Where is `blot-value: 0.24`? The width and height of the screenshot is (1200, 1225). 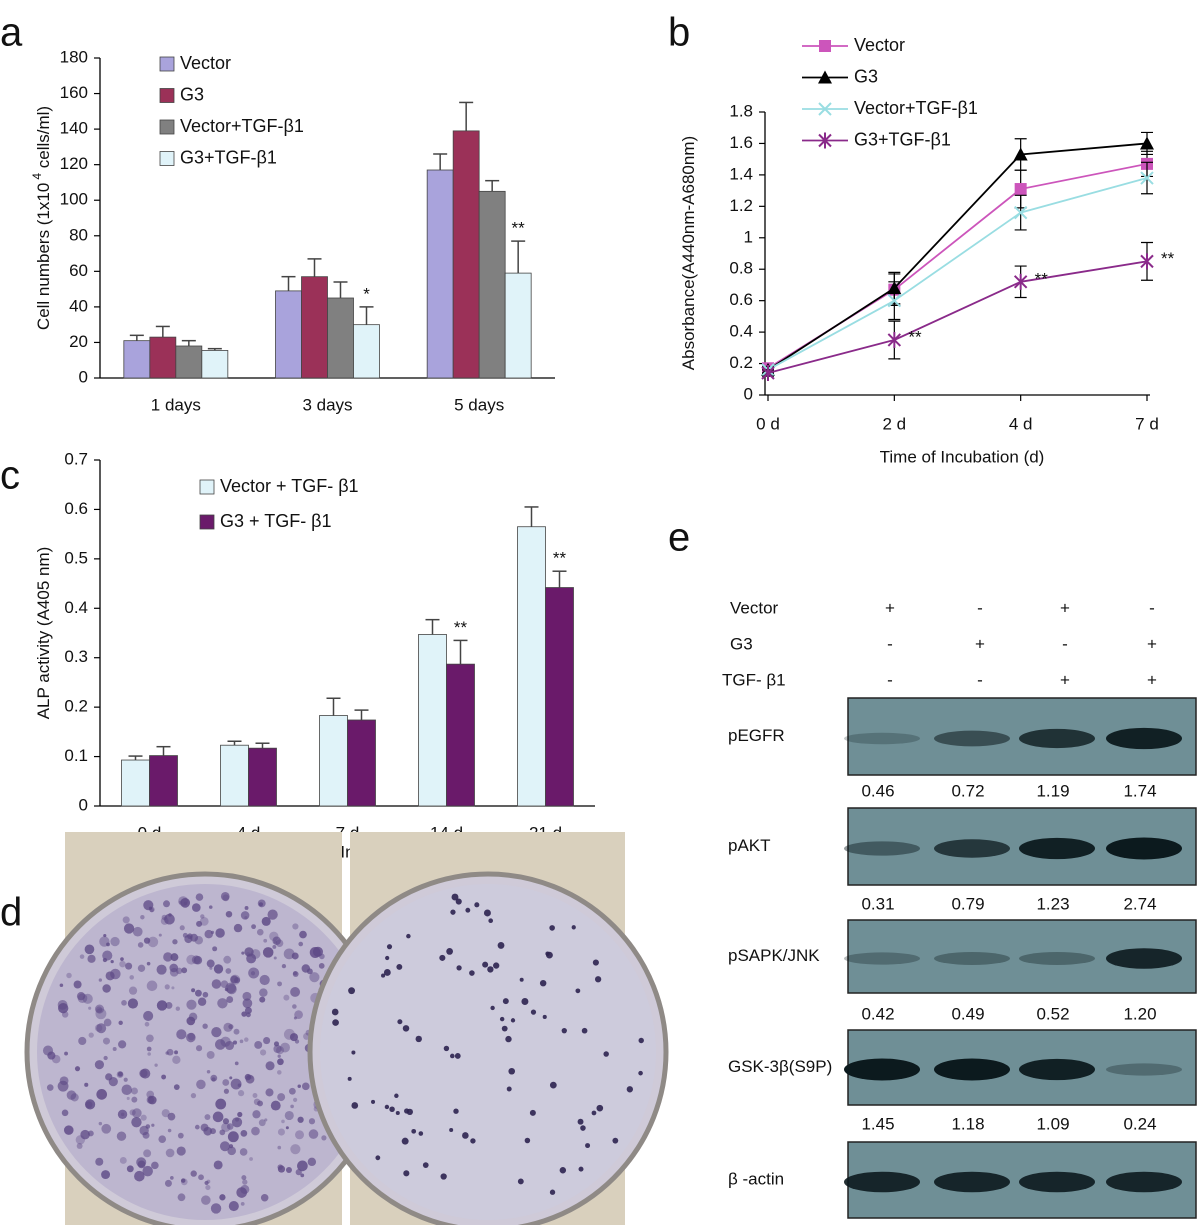 blot-value: 0.24 is located at coordinates (1139, 1123).